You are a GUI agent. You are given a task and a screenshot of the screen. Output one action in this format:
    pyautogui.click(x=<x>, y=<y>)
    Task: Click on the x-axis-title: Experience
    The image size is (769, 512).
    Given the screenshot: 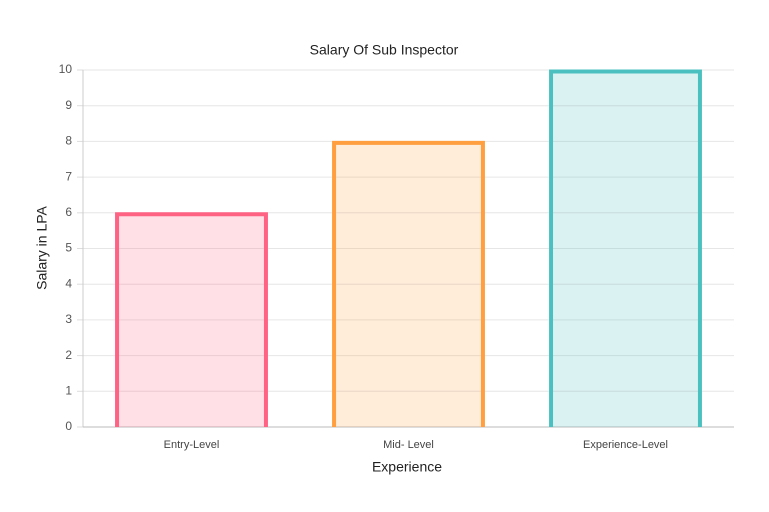 What is the action you would take?
    pyautogui.click(x=407, y=467)
    